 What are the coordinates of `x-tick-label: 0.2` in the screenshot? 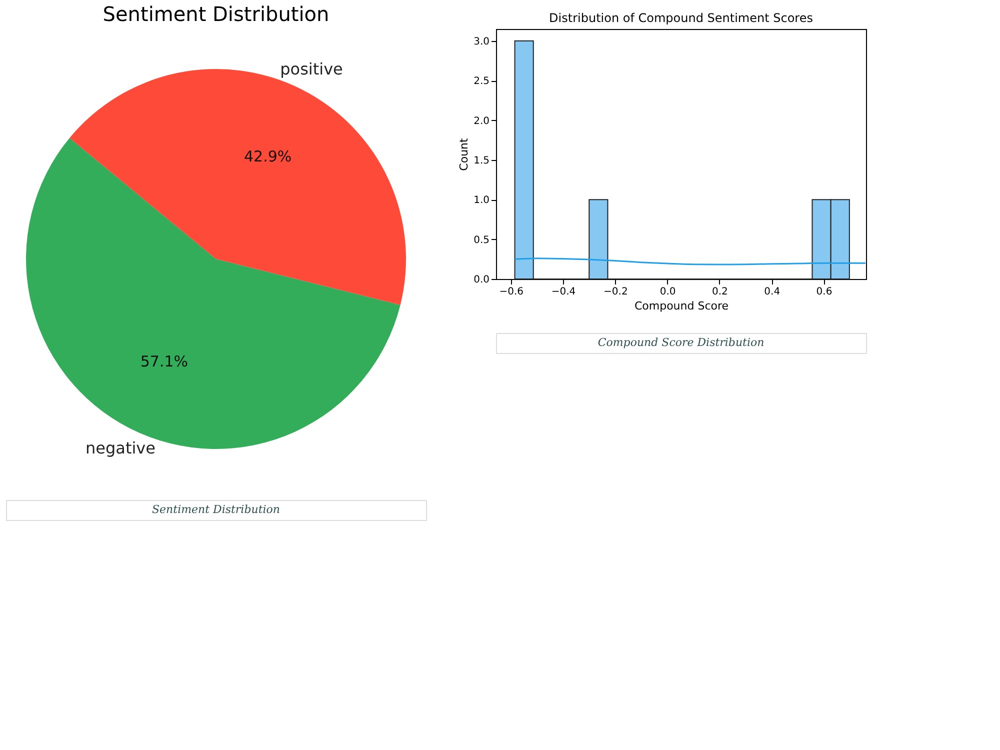 It's located at (720, 292).